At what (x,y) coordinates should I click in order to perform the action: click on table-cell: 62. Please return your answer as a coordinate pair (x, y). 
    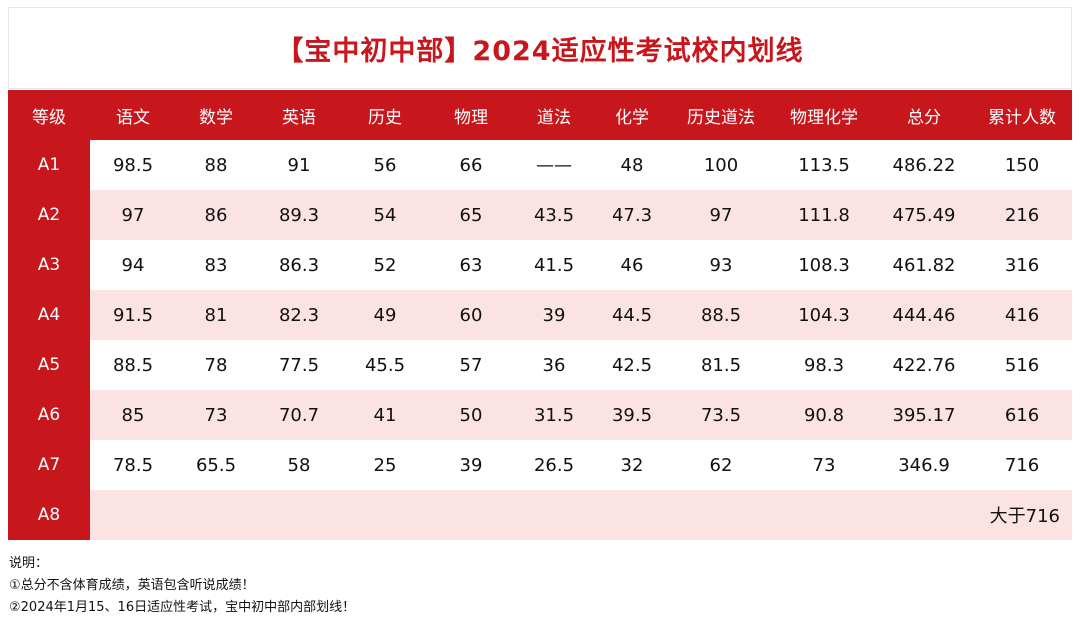
    Looking at the image, I should click on (721, 465).